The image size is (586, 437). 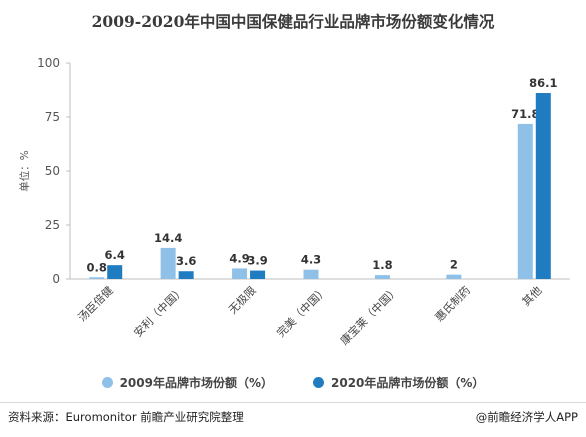 What do you see at coordinates (52, 117) in the screenshot?
I see `y-tick-label: 75` at bounding box center [52, 117].